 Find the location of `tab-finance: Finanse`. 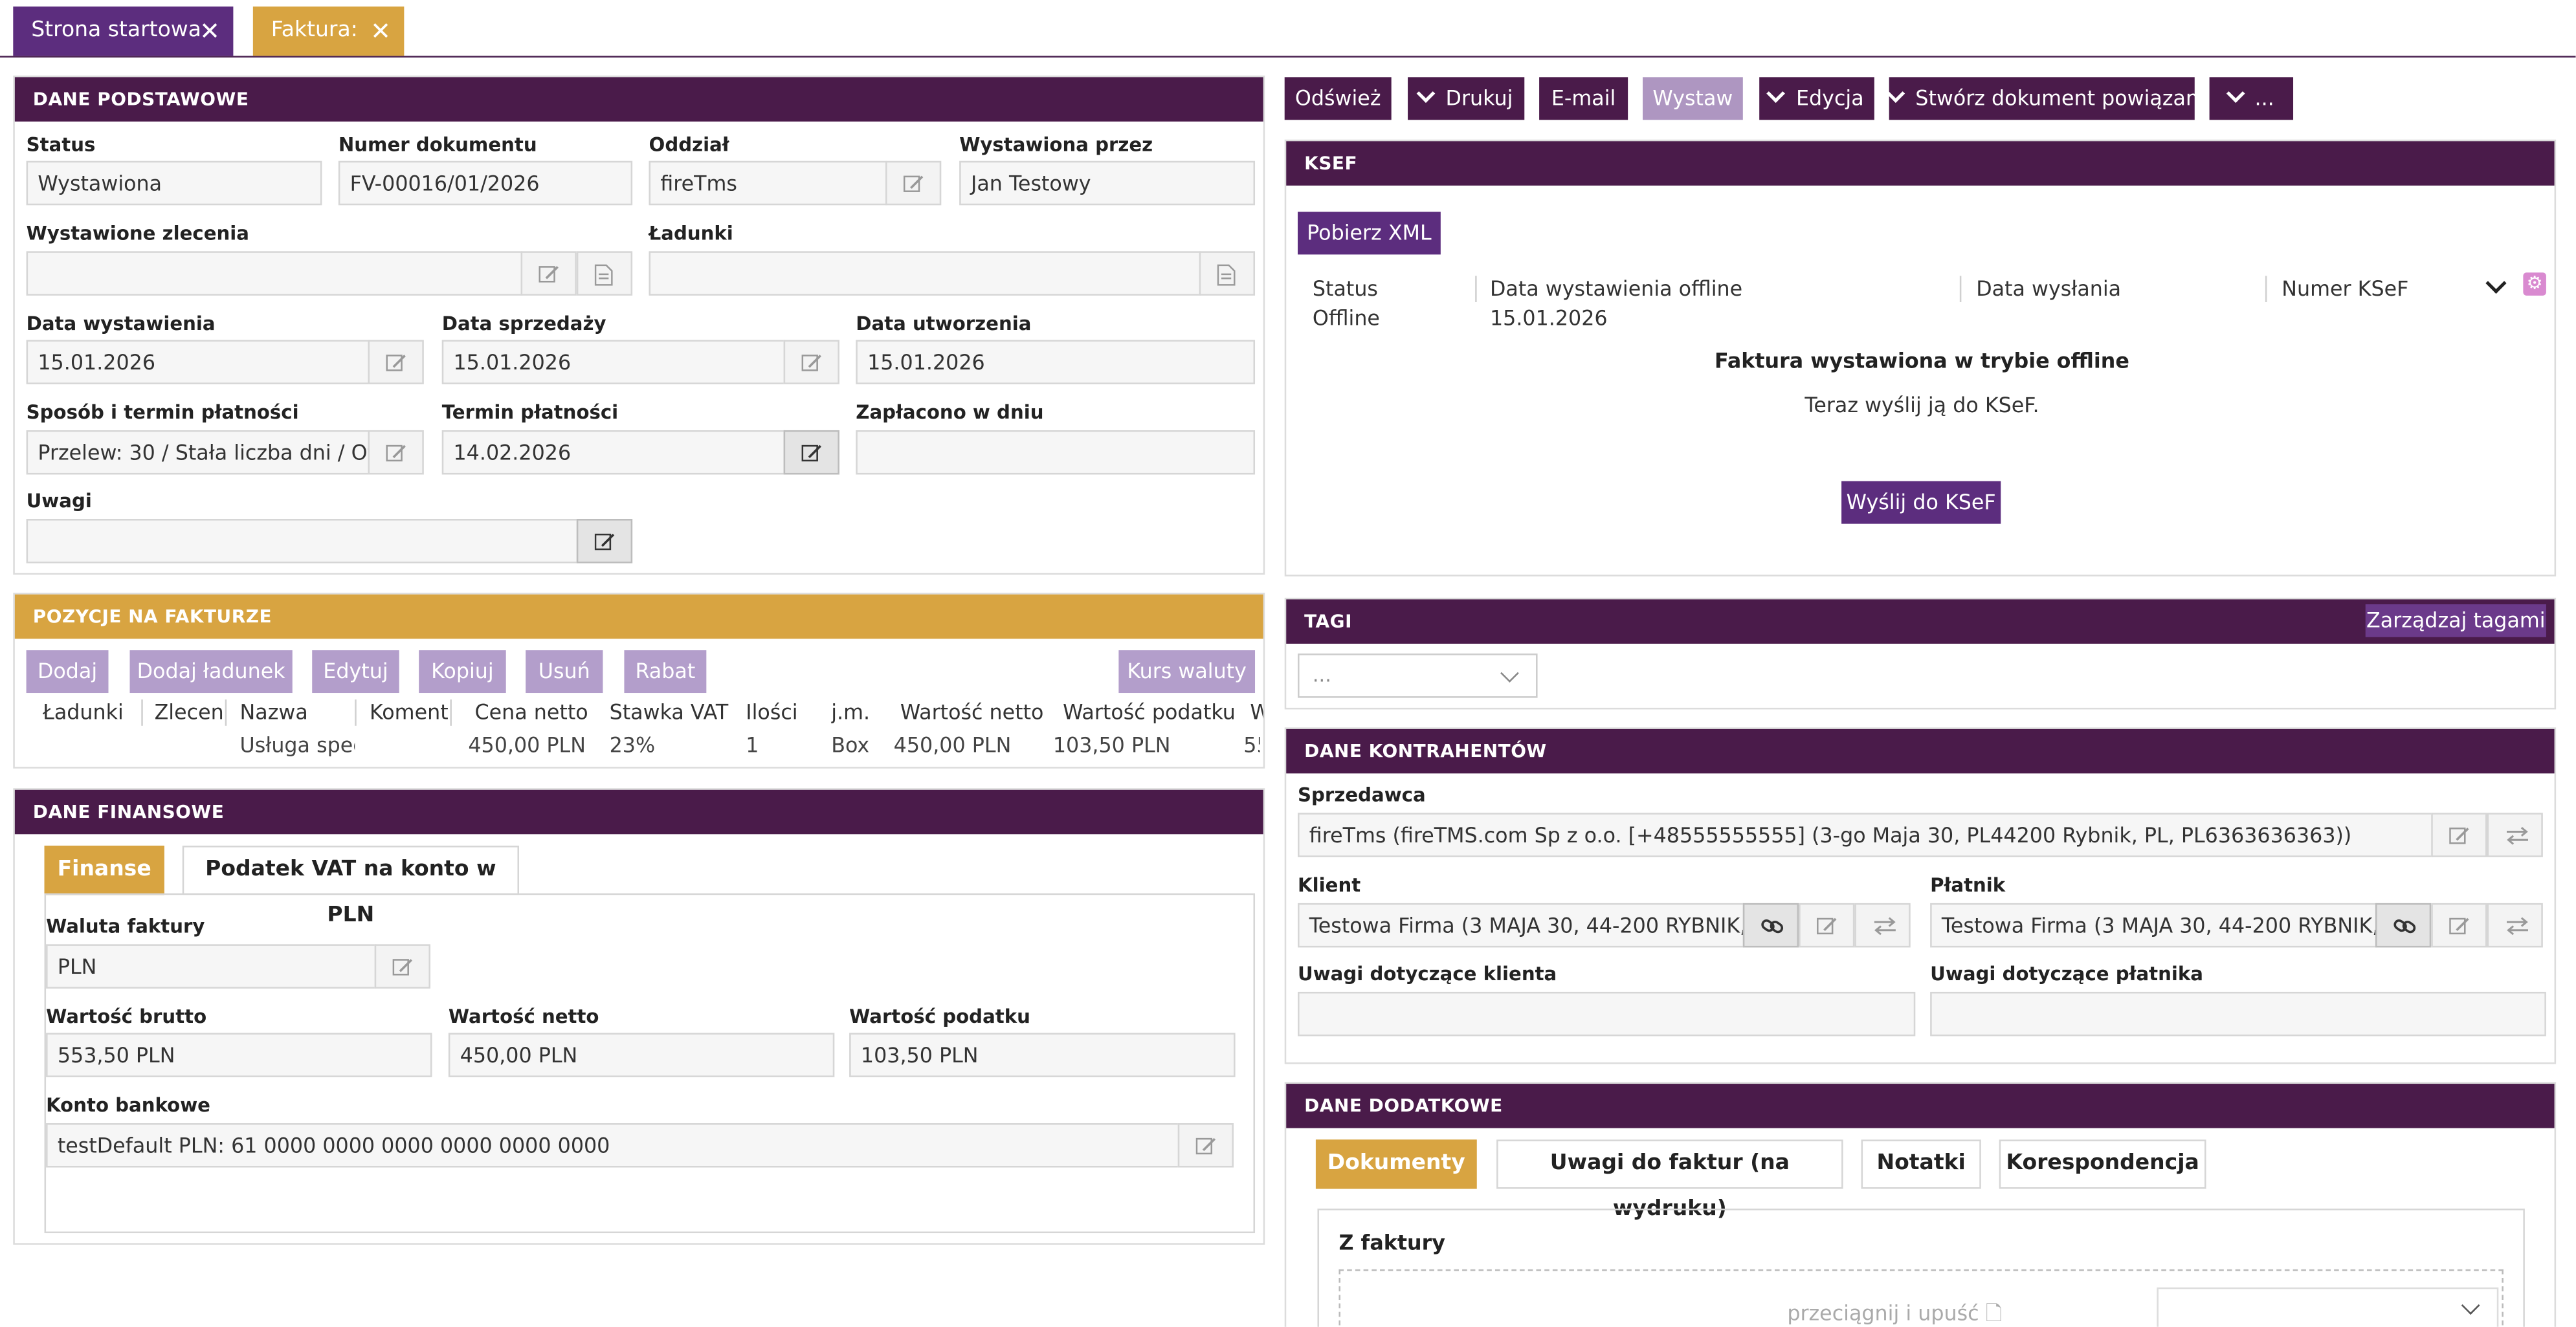

tab-finance: Finanse is located at coordinates (104, 870).